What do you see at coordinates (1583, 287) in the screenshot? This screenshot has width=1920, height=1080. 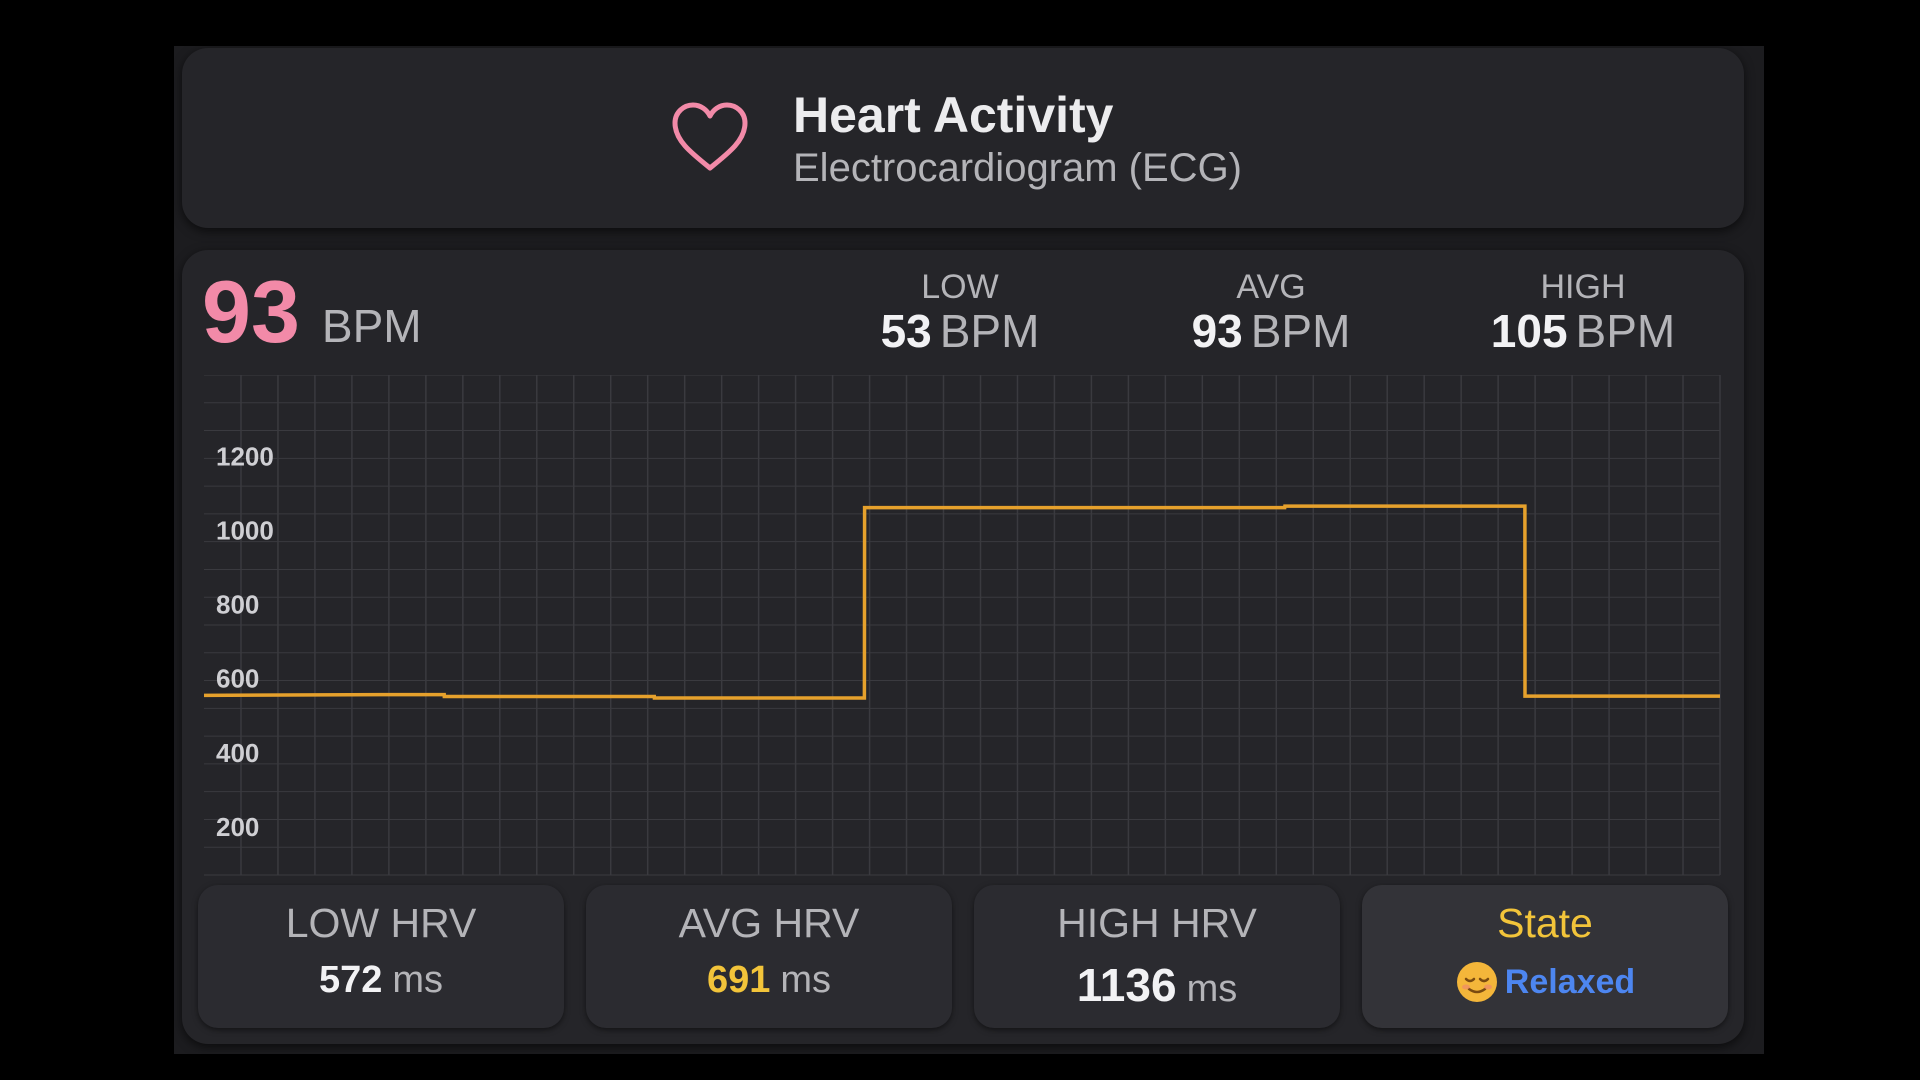 I see `stat-high-label: HIGH` at bounding box center [1583, 287].